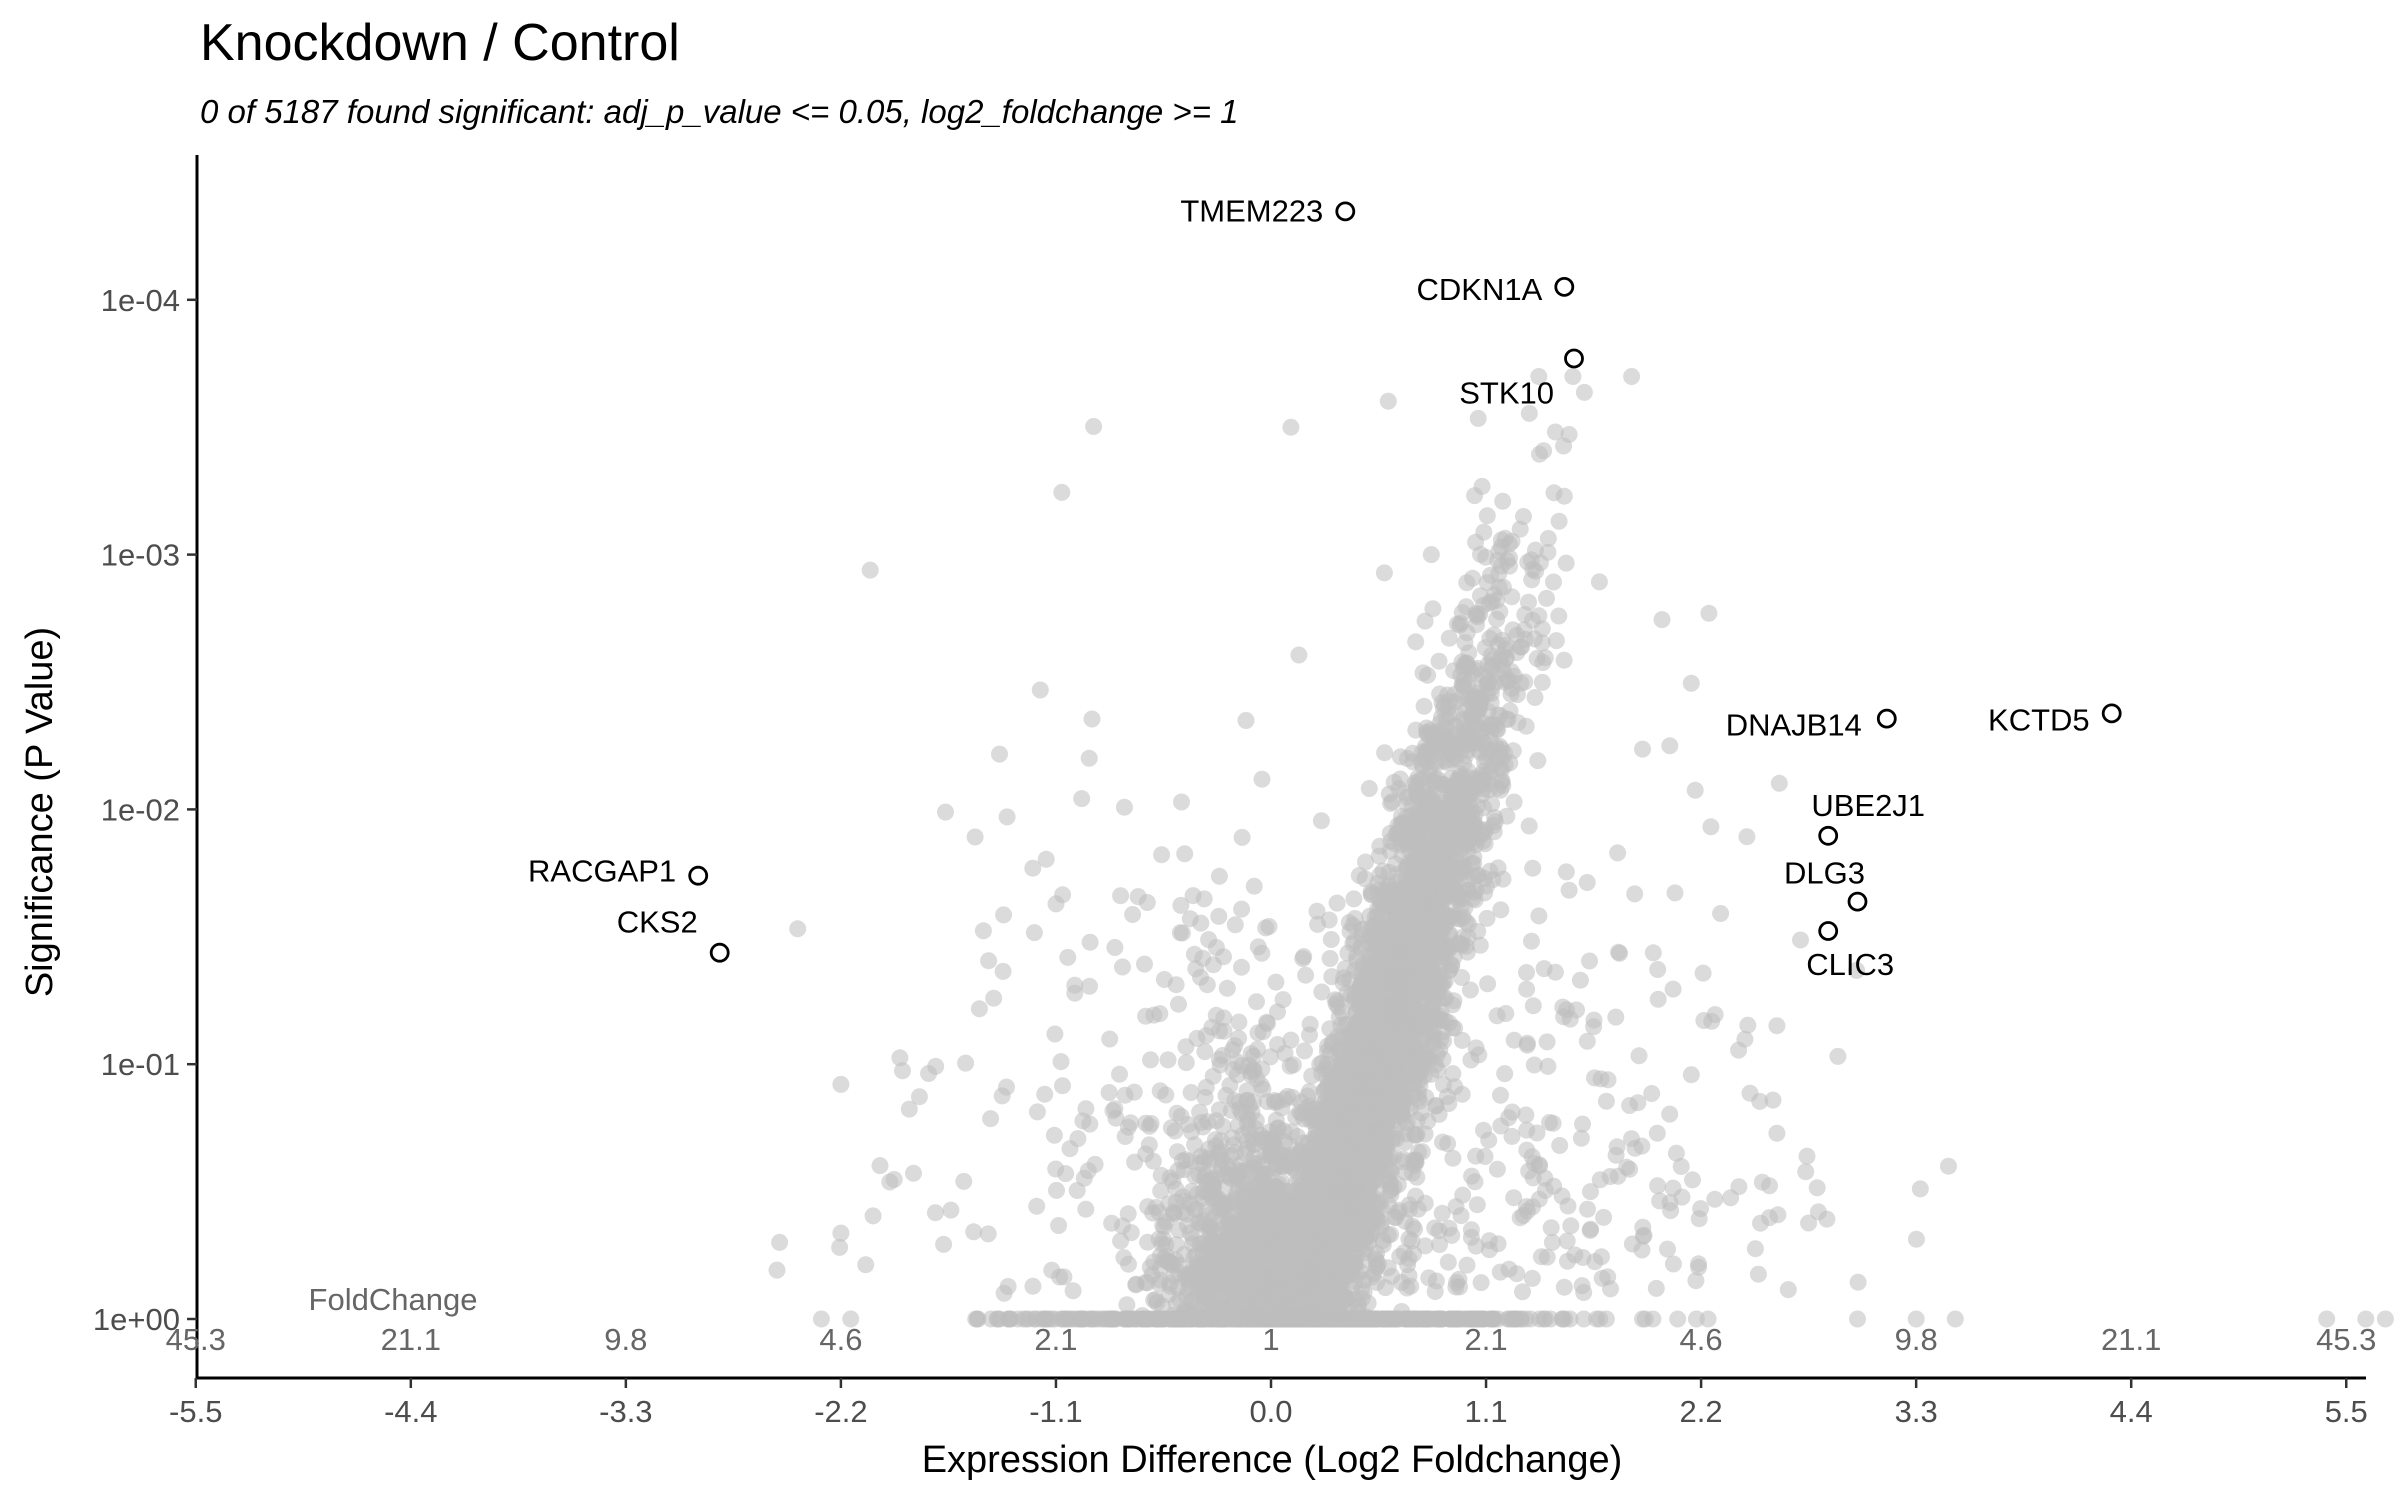  What do you see at coordinates (440, 43) in the screenshot?
I see `chart-title: Knockdown / Control` at bounding box center [440, 43].